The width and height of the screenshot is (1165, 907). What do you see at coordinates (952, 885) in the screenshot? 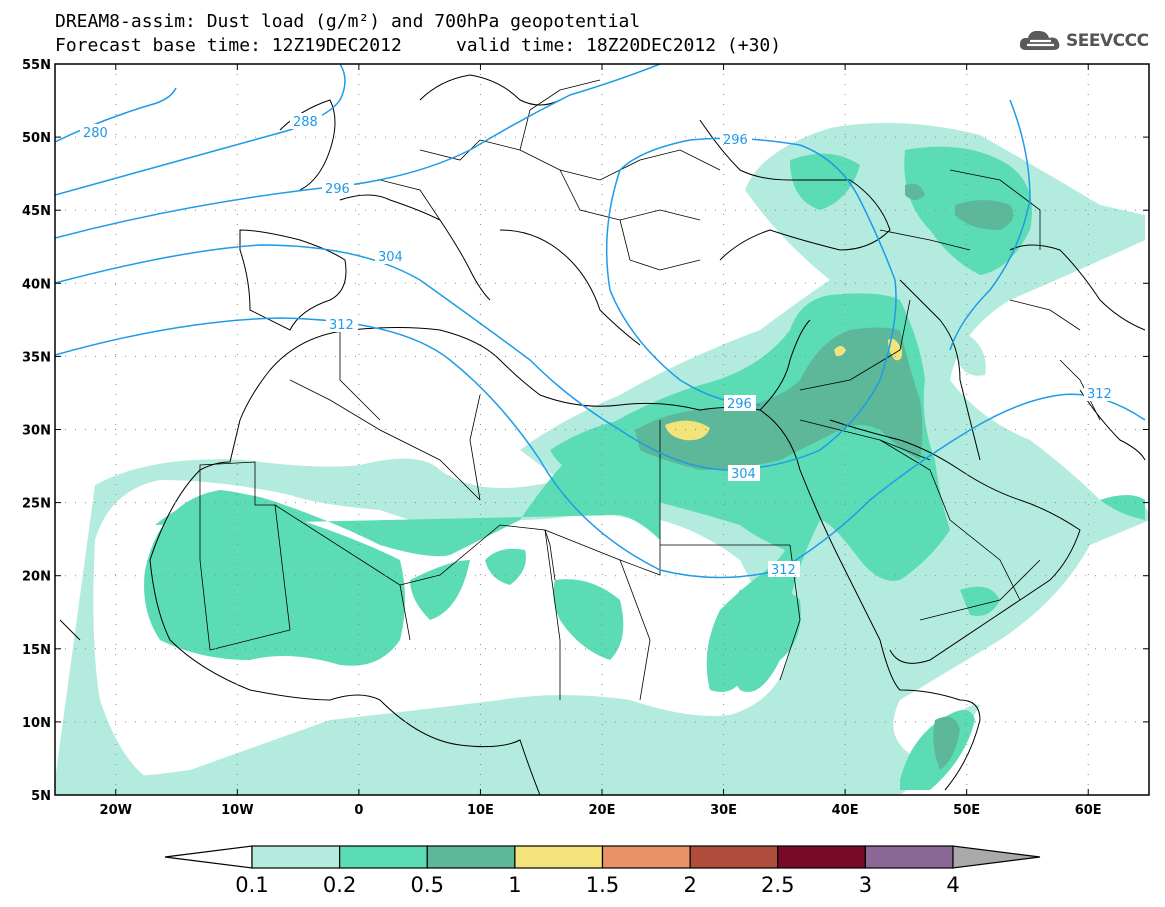
I see `colorbar-label: 4` at bounding box center [952, 885].